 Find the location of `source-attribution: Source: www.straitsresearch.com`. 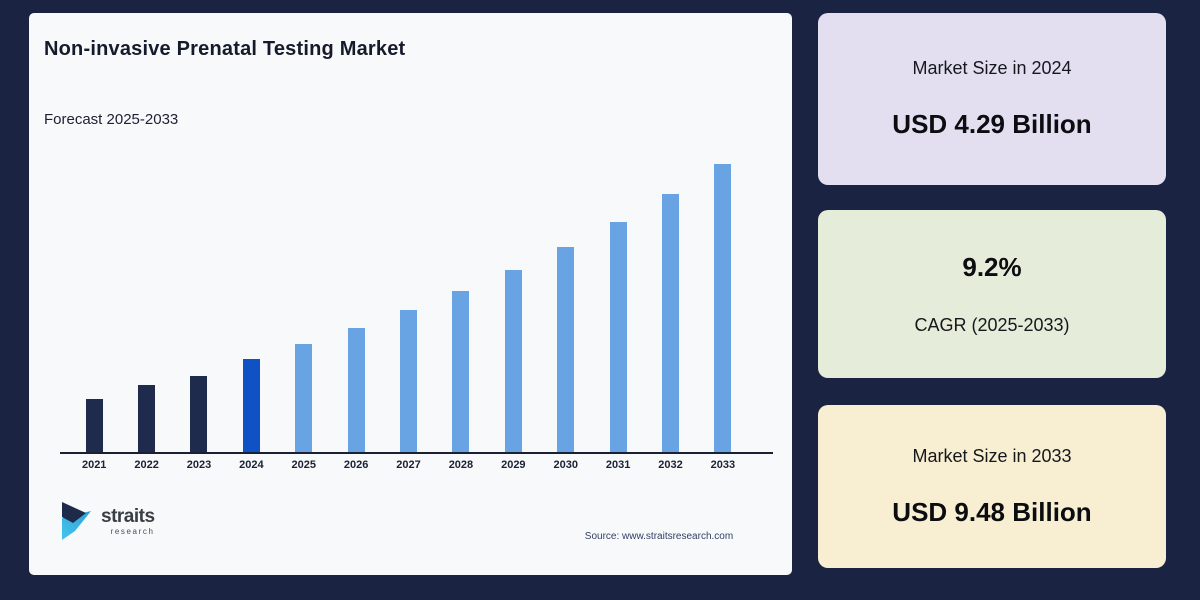

source-attribution: Source: www.straitsresearch.com is located at coordinates (659, 536).